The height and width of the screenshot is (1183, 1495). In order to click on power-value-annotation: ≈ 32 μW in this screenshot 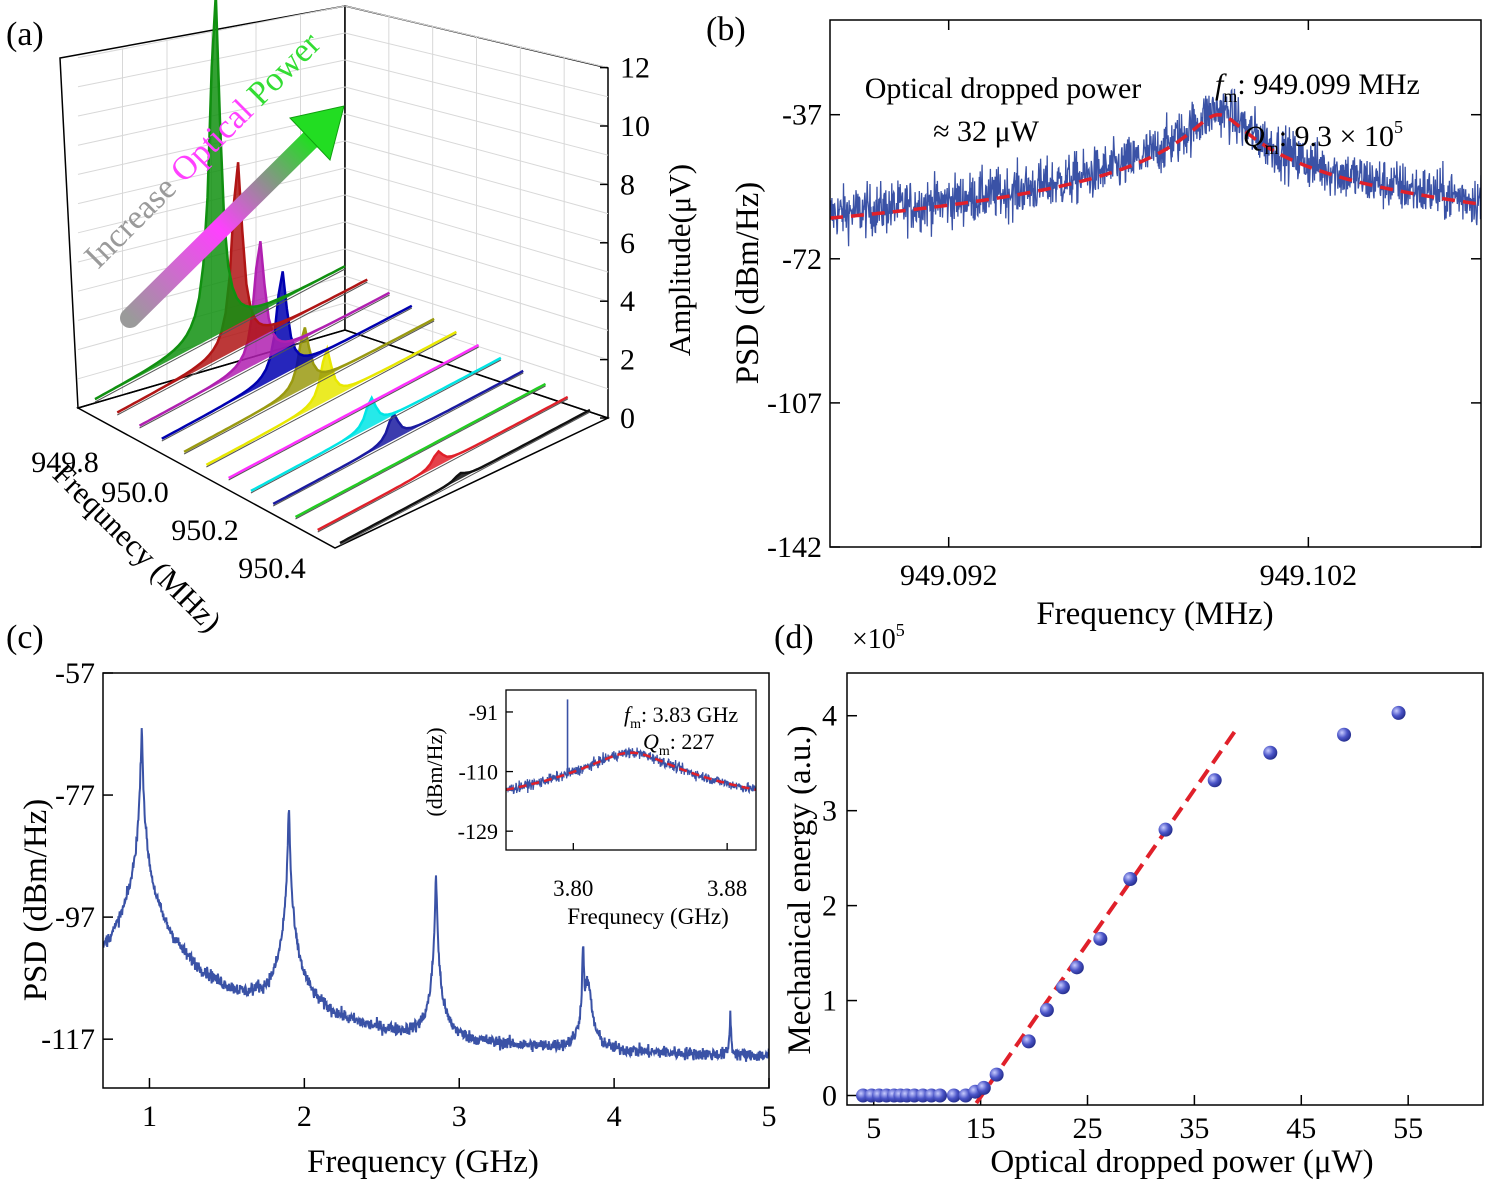, I will do `click(986, 131)`.